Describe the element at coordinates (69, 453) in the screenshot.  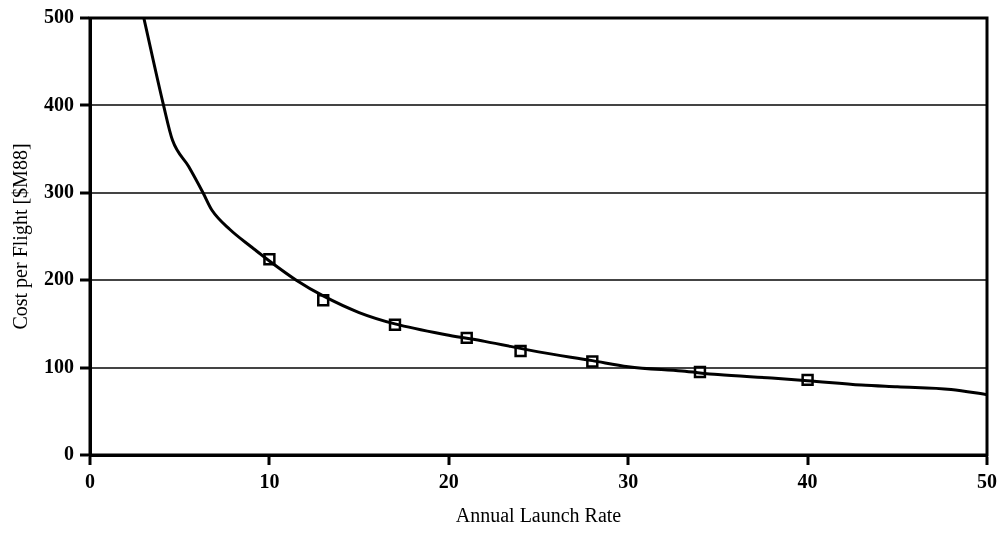
I see `y-tick-label: 0` at that location.